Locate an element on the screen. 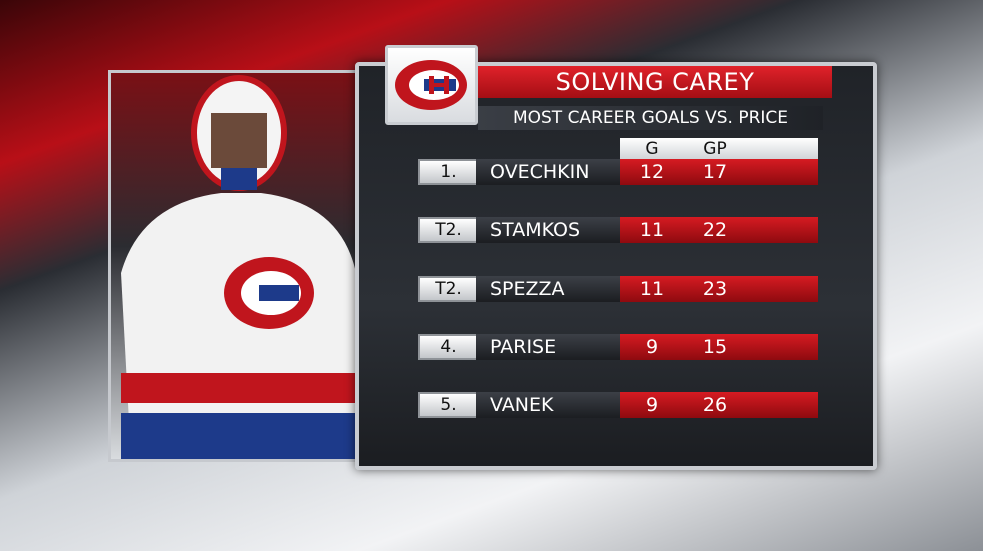 The width and height of the screenshot is (983, 551). games-played: 26 is located at coordinates (715, 405).